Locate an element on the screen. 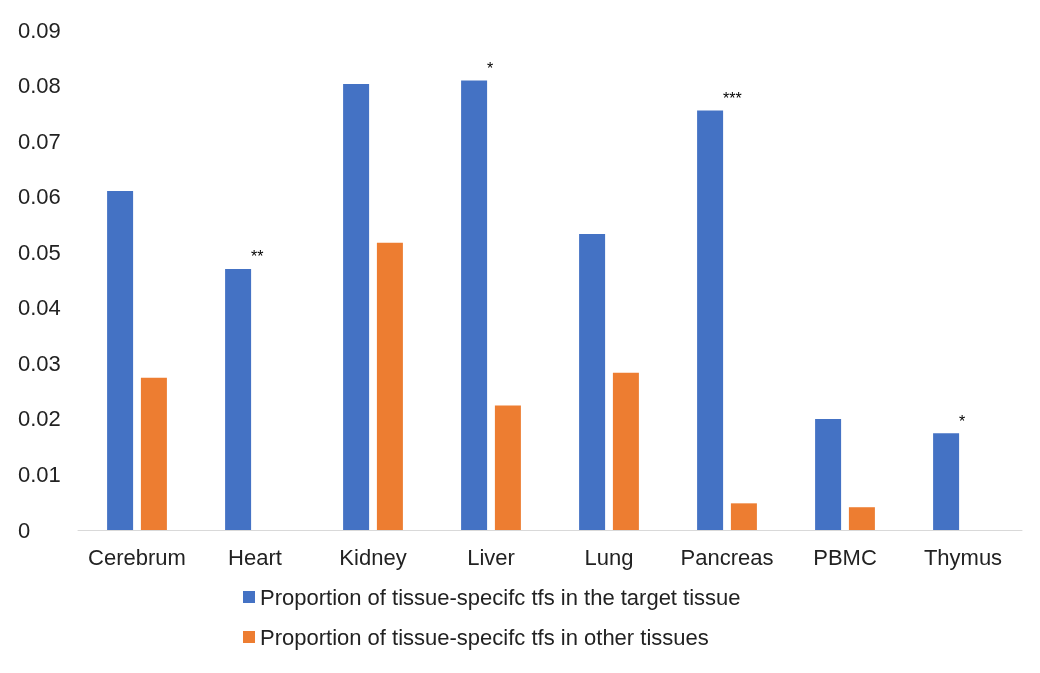 The height and width of the screenshot is (673, 1040). legend-label: Proportion of tissue-specifc tfs in other tissues is located at coordinates (484, 637).